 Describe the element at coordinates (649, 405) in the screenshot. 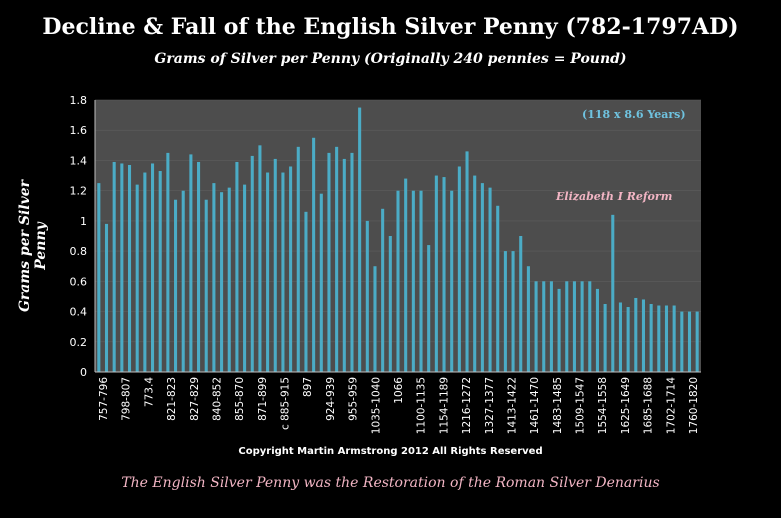

I see `x-tick-label: 1685-1688` at that location.